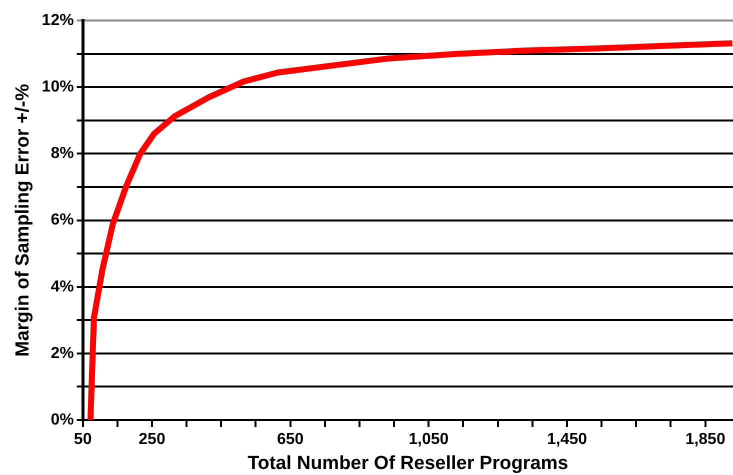 The image size is (733, 475). I want to click on y-tick-label: 2%, so click(62, 353).